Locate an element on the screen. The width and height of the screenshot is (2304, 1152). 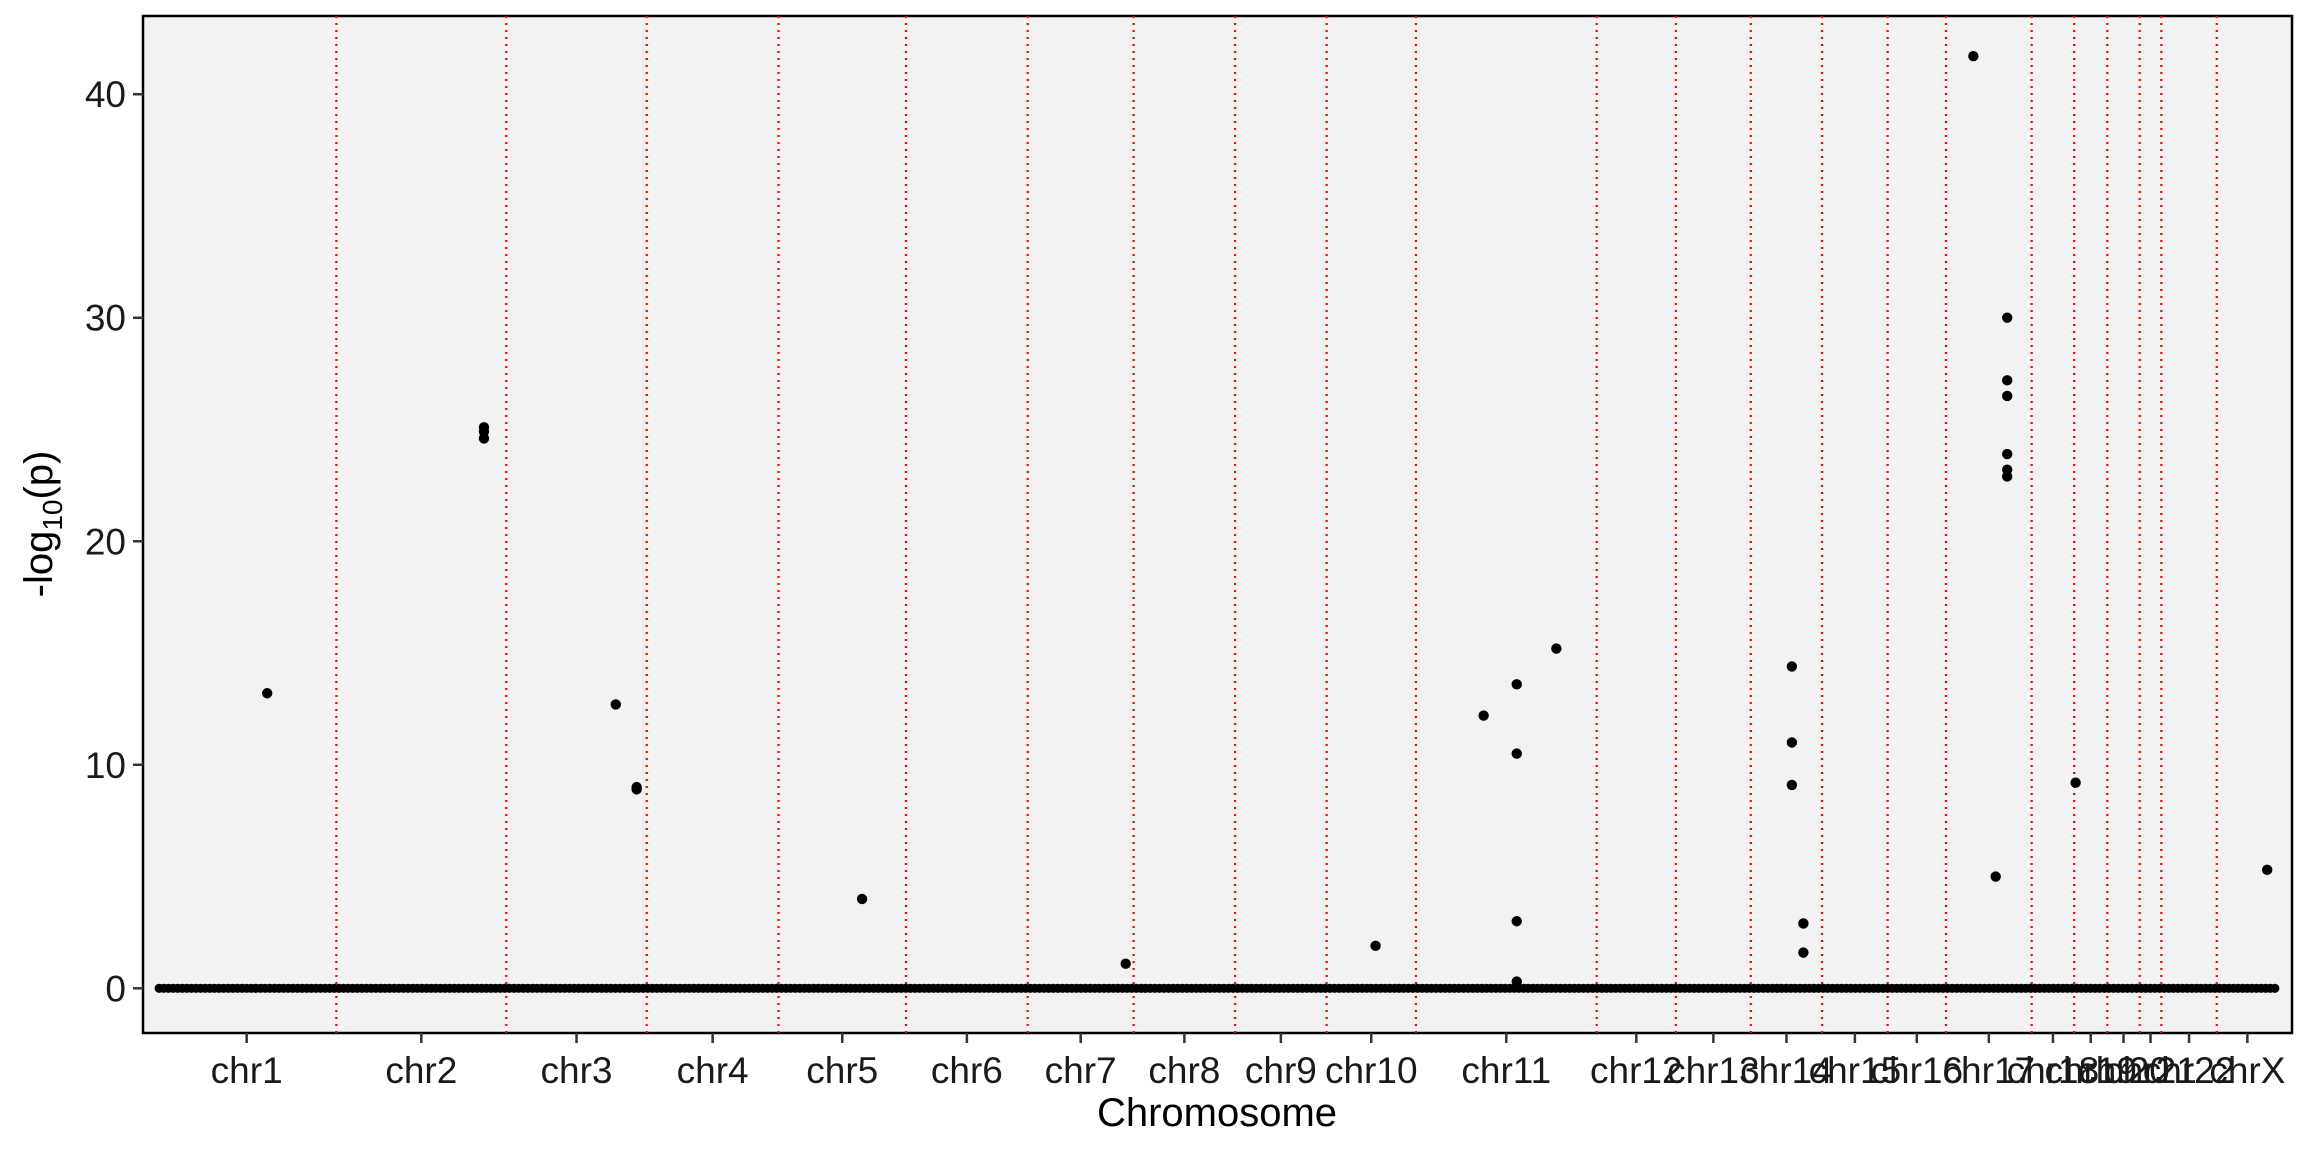
x-tick-label-chr9: chr9 is located at coordinates (1281, 1070).